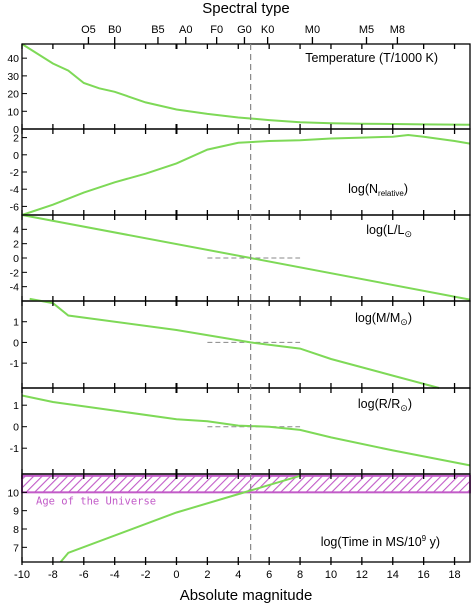 This screenshot has height=605, width=474. Describe the element at coordinates (216, 30) in the screenshot. I see `spectral-type-label: F0` at that location.